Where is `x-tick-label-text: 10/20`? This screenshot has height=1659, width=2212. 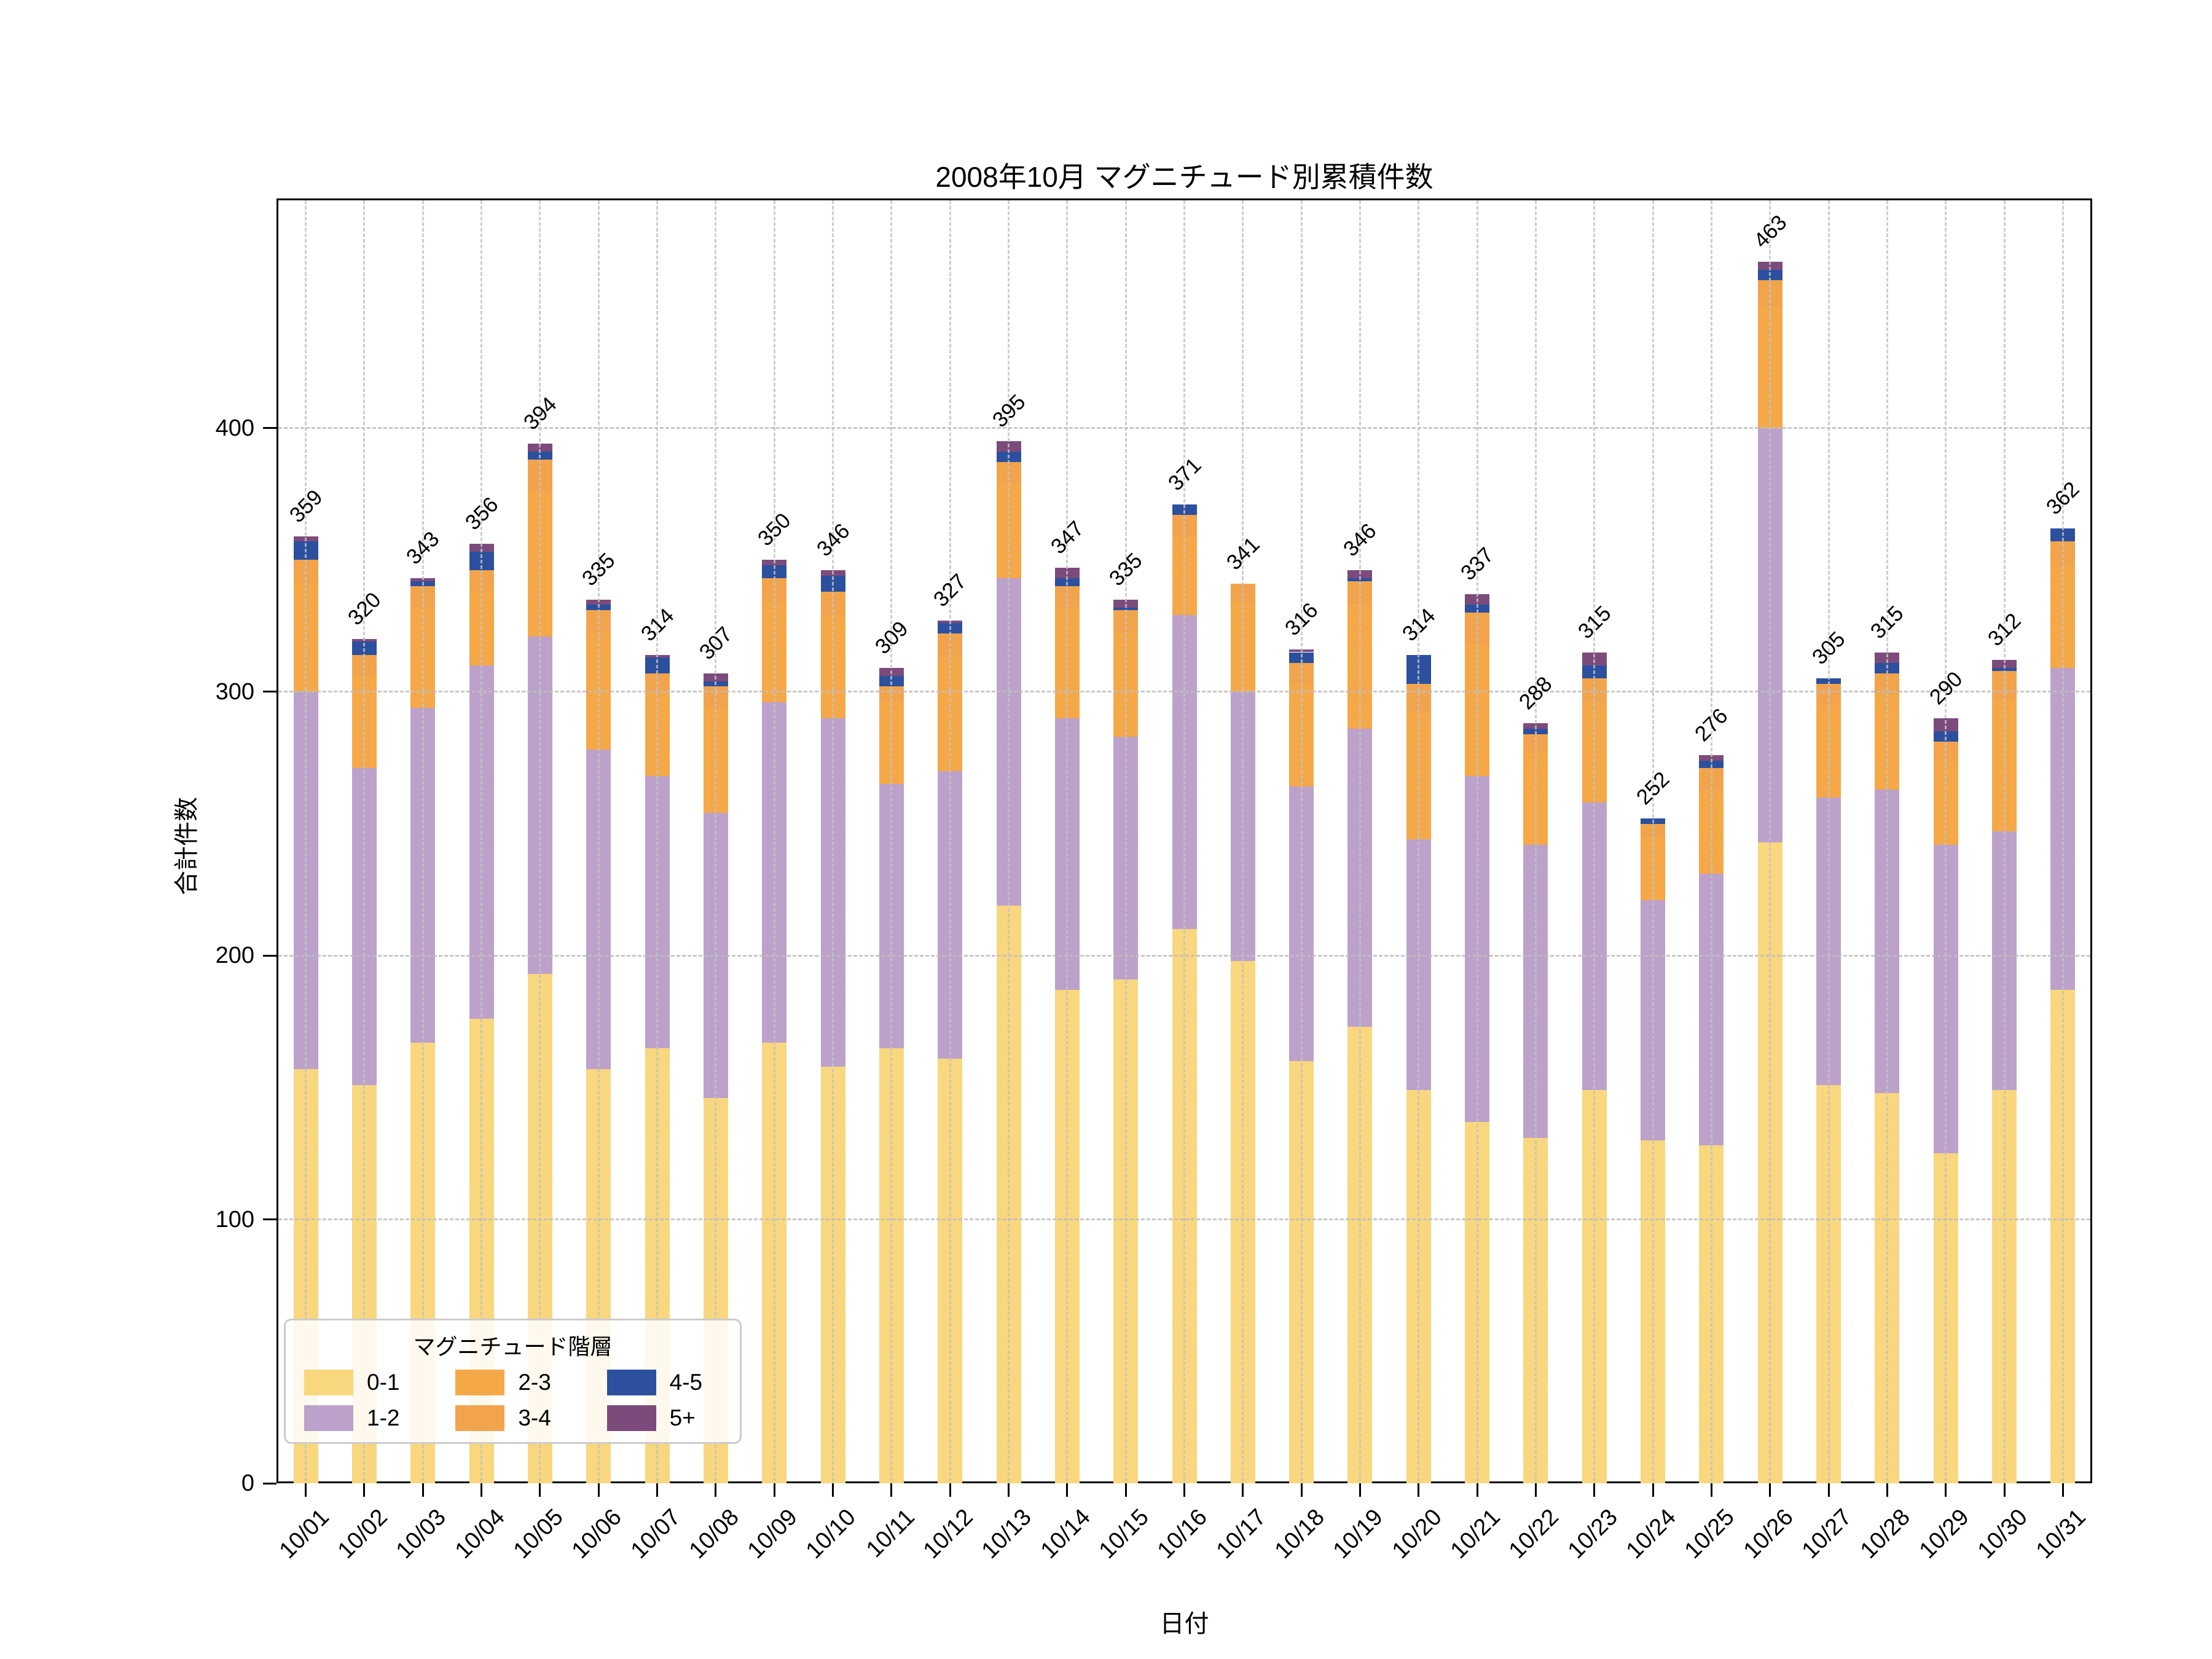
x-tick-label-text: 10/20 is located at coordinates (1417, 1534).